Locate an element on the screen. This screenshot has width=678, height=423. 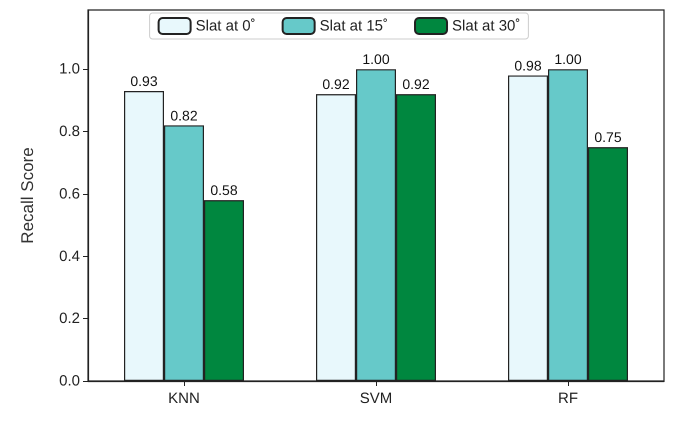
x-tick-label: RF is located at coordinates (568, 398).